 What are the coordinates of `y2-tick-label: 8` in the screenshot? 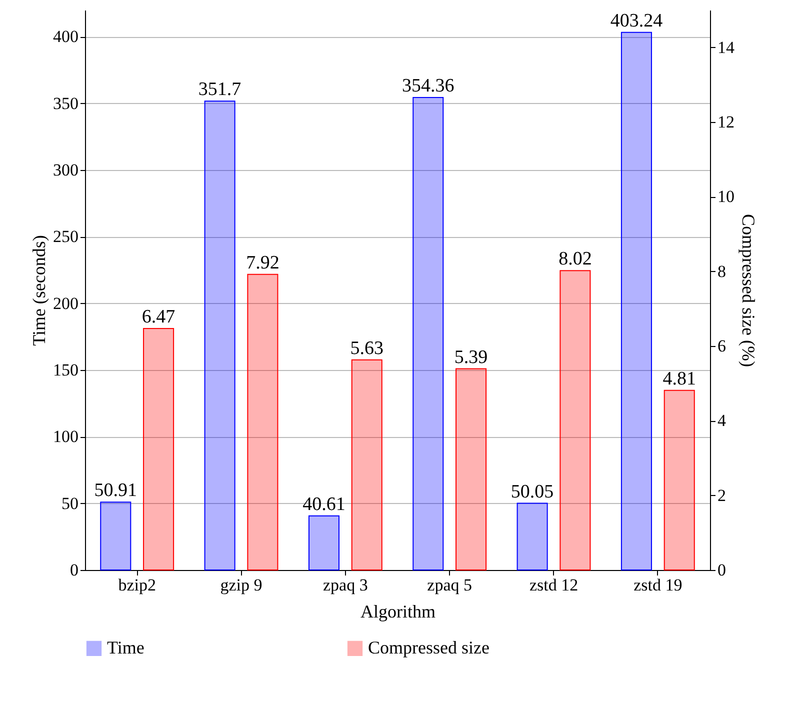 It's located at (722, 271).